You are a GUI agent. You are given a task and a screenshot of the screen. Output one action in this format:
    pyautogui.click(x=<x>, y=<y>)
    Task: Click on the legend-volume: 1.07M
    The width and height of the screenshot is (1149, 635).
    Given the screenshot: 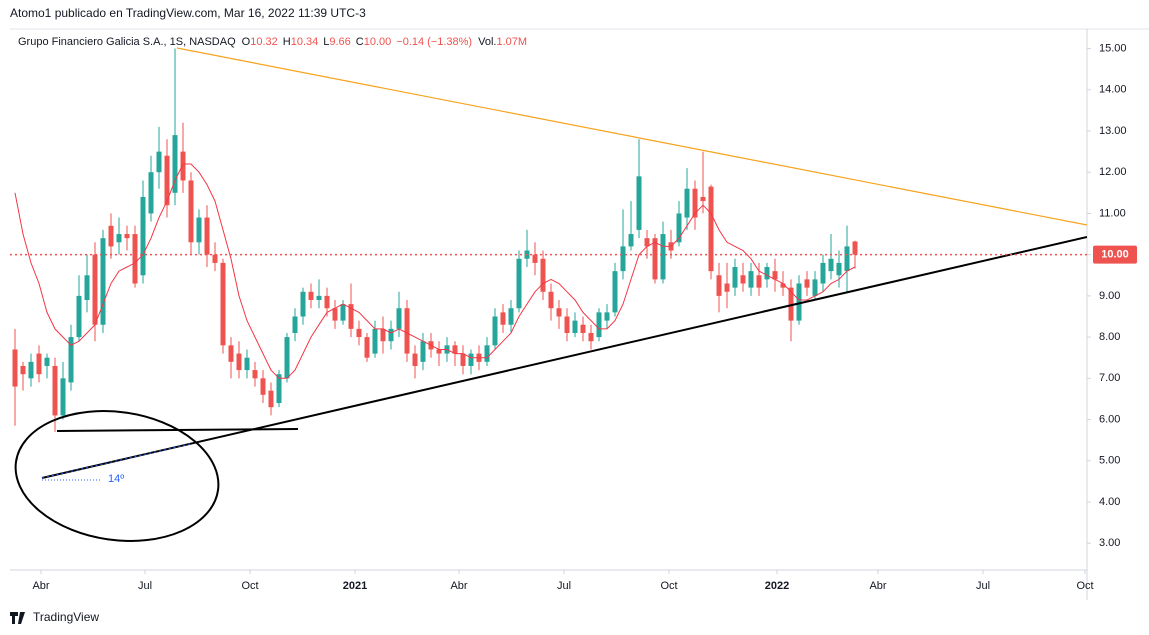 What is the action you would take?
    pyautogui.click(x=511, y=42)
    